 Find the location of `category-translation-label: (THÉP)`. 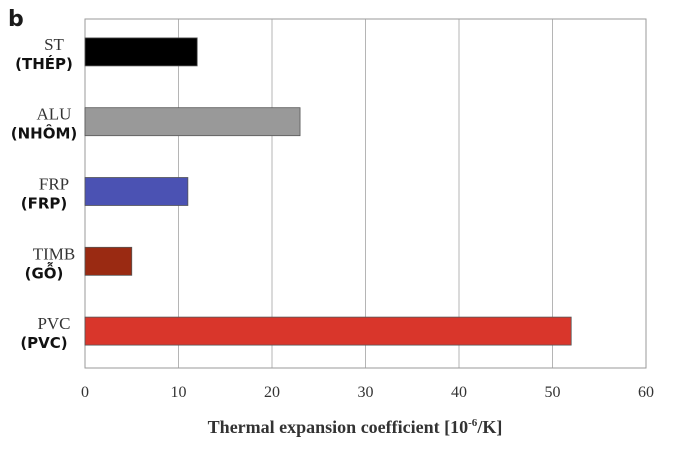

category-translation-label: (THÉP) is located at coordinates (44, 63).